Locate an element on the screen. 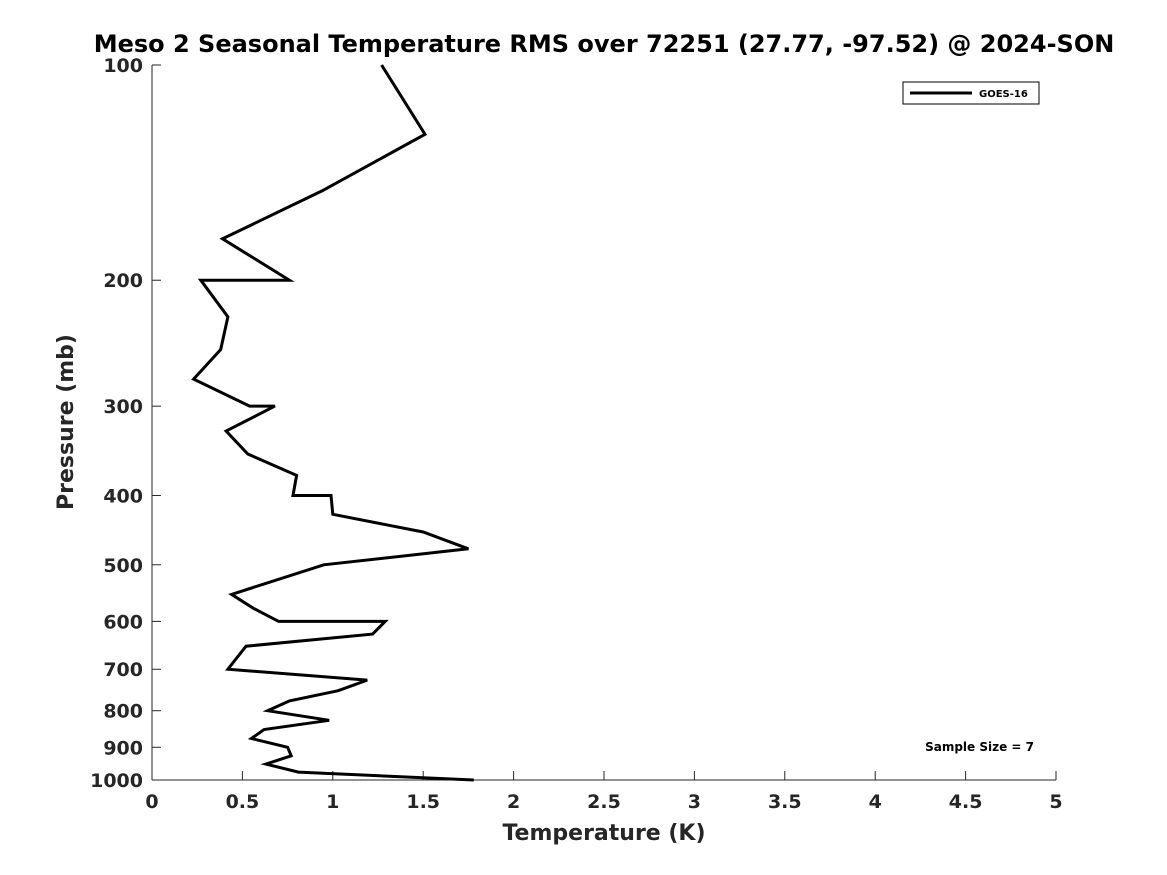  x-ticks: 0 0.5 1 1.5 2 2.5 3 3.5 4 4.5 5 is located at coordinates (604, 792).